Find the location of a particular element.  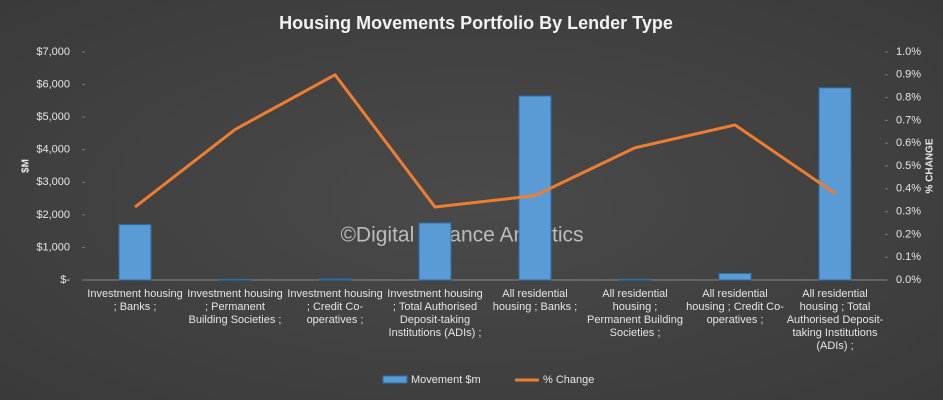

y2-tick-label: 0.4% is located at coordinates (908, 189).